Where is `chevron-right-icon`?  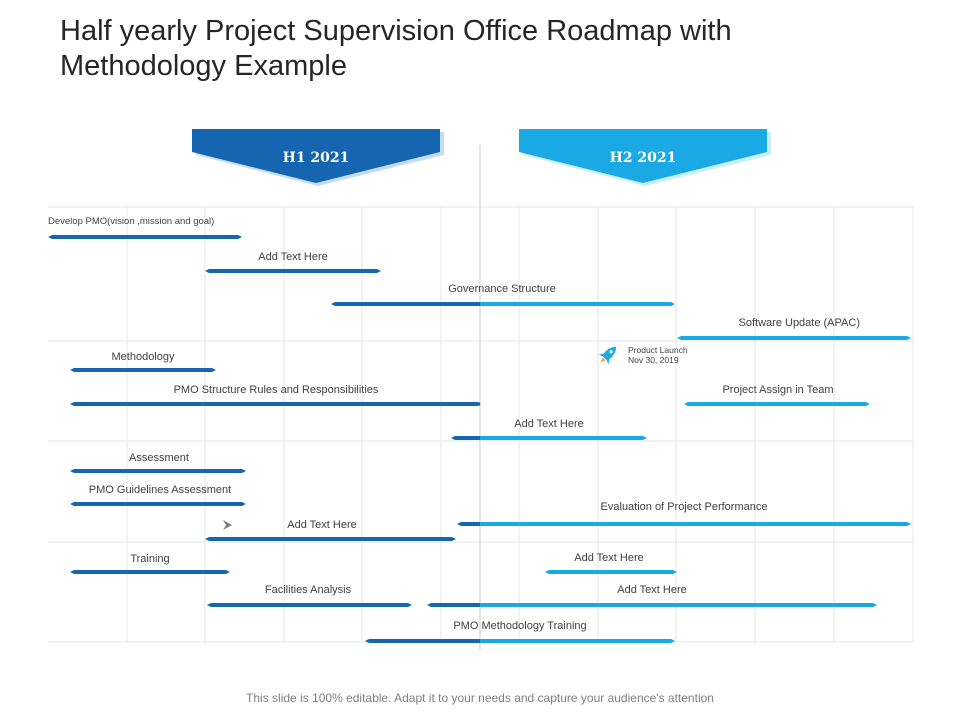 chevron-right-icon is located at coordinates (227, 525).